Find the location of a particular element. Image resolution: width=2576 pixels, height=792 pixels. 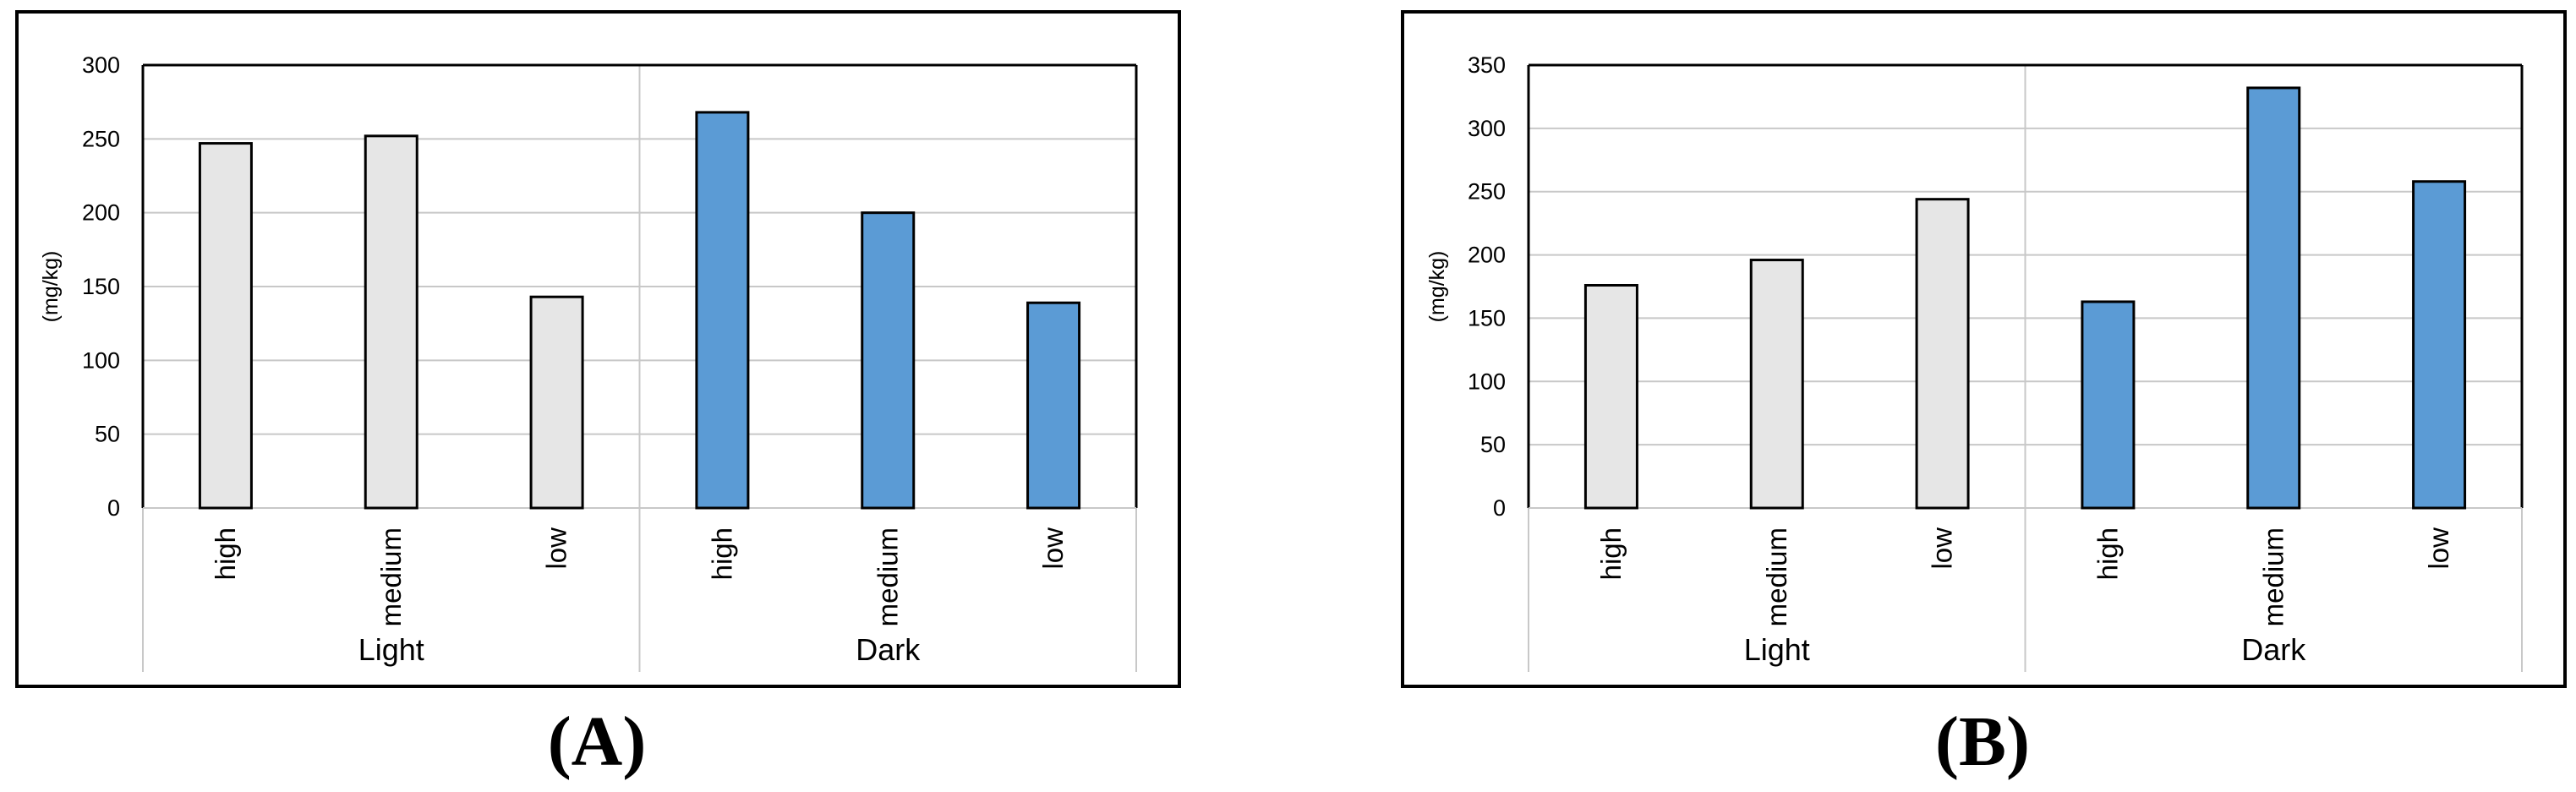

panel-label: (A) is located at coordinates (597, 742).